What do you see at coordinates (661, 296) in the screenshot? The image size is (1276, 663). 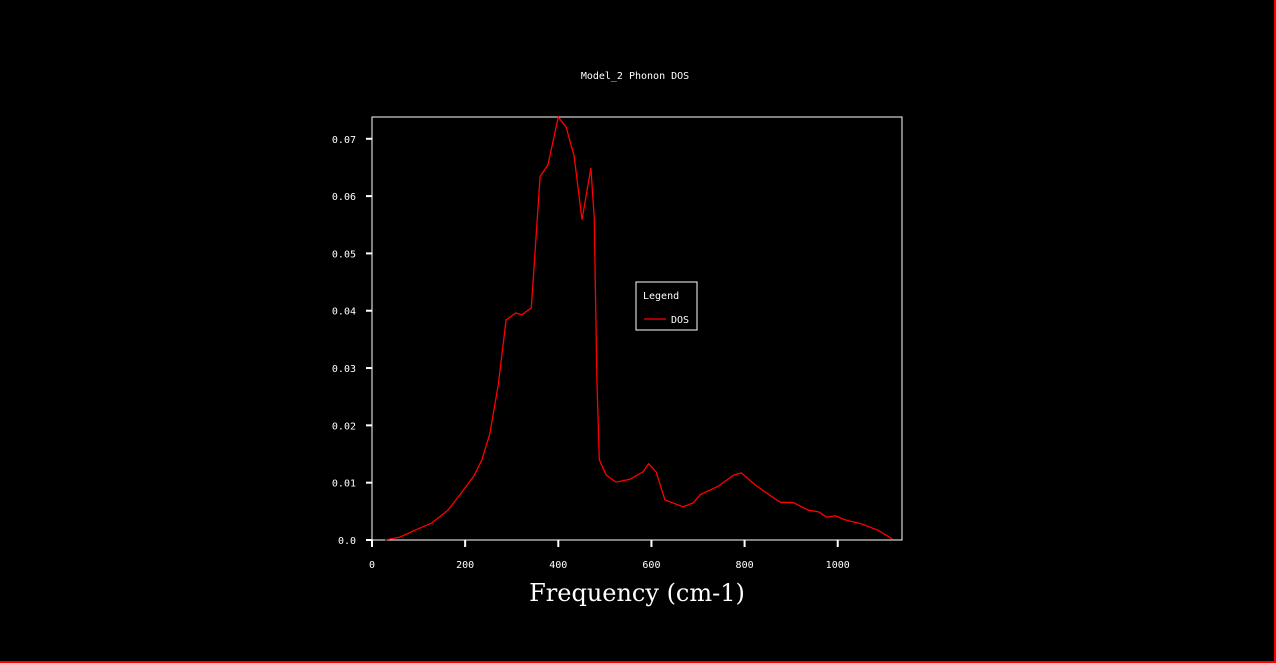 I see `legend-title: Legend` at bounding box center [661, 296].